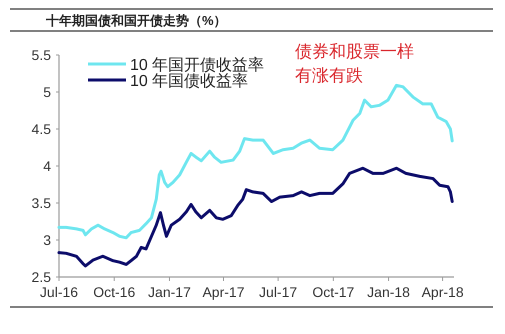 The image size is (505, 334). Describe the element at coordinates (333, 292) in the screenshot. I see `x-tick-label: Oct-17` at that location.